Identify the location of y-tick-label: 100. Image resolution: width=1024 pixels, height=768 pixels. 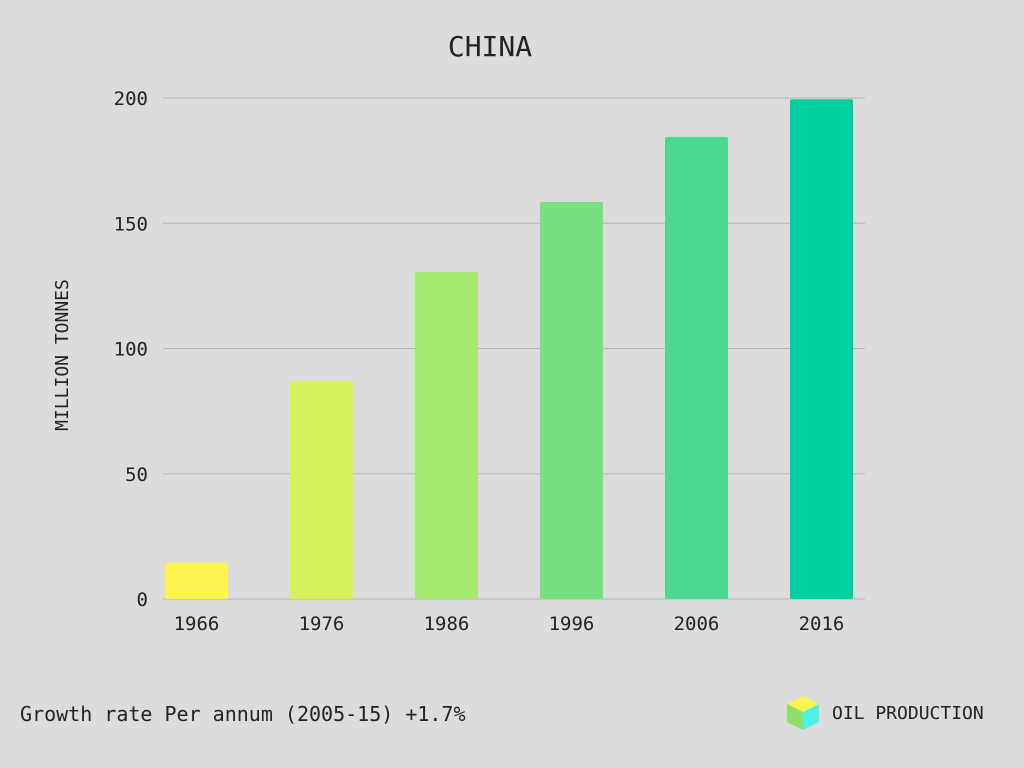
(131, 350).